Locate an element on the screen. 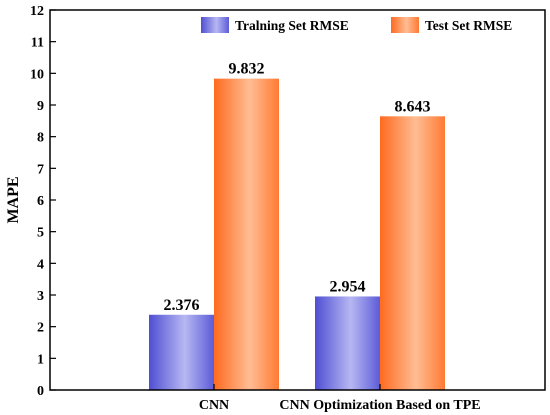  legend-label: Tralning Set RMSE is located at coordinates (292, 25).